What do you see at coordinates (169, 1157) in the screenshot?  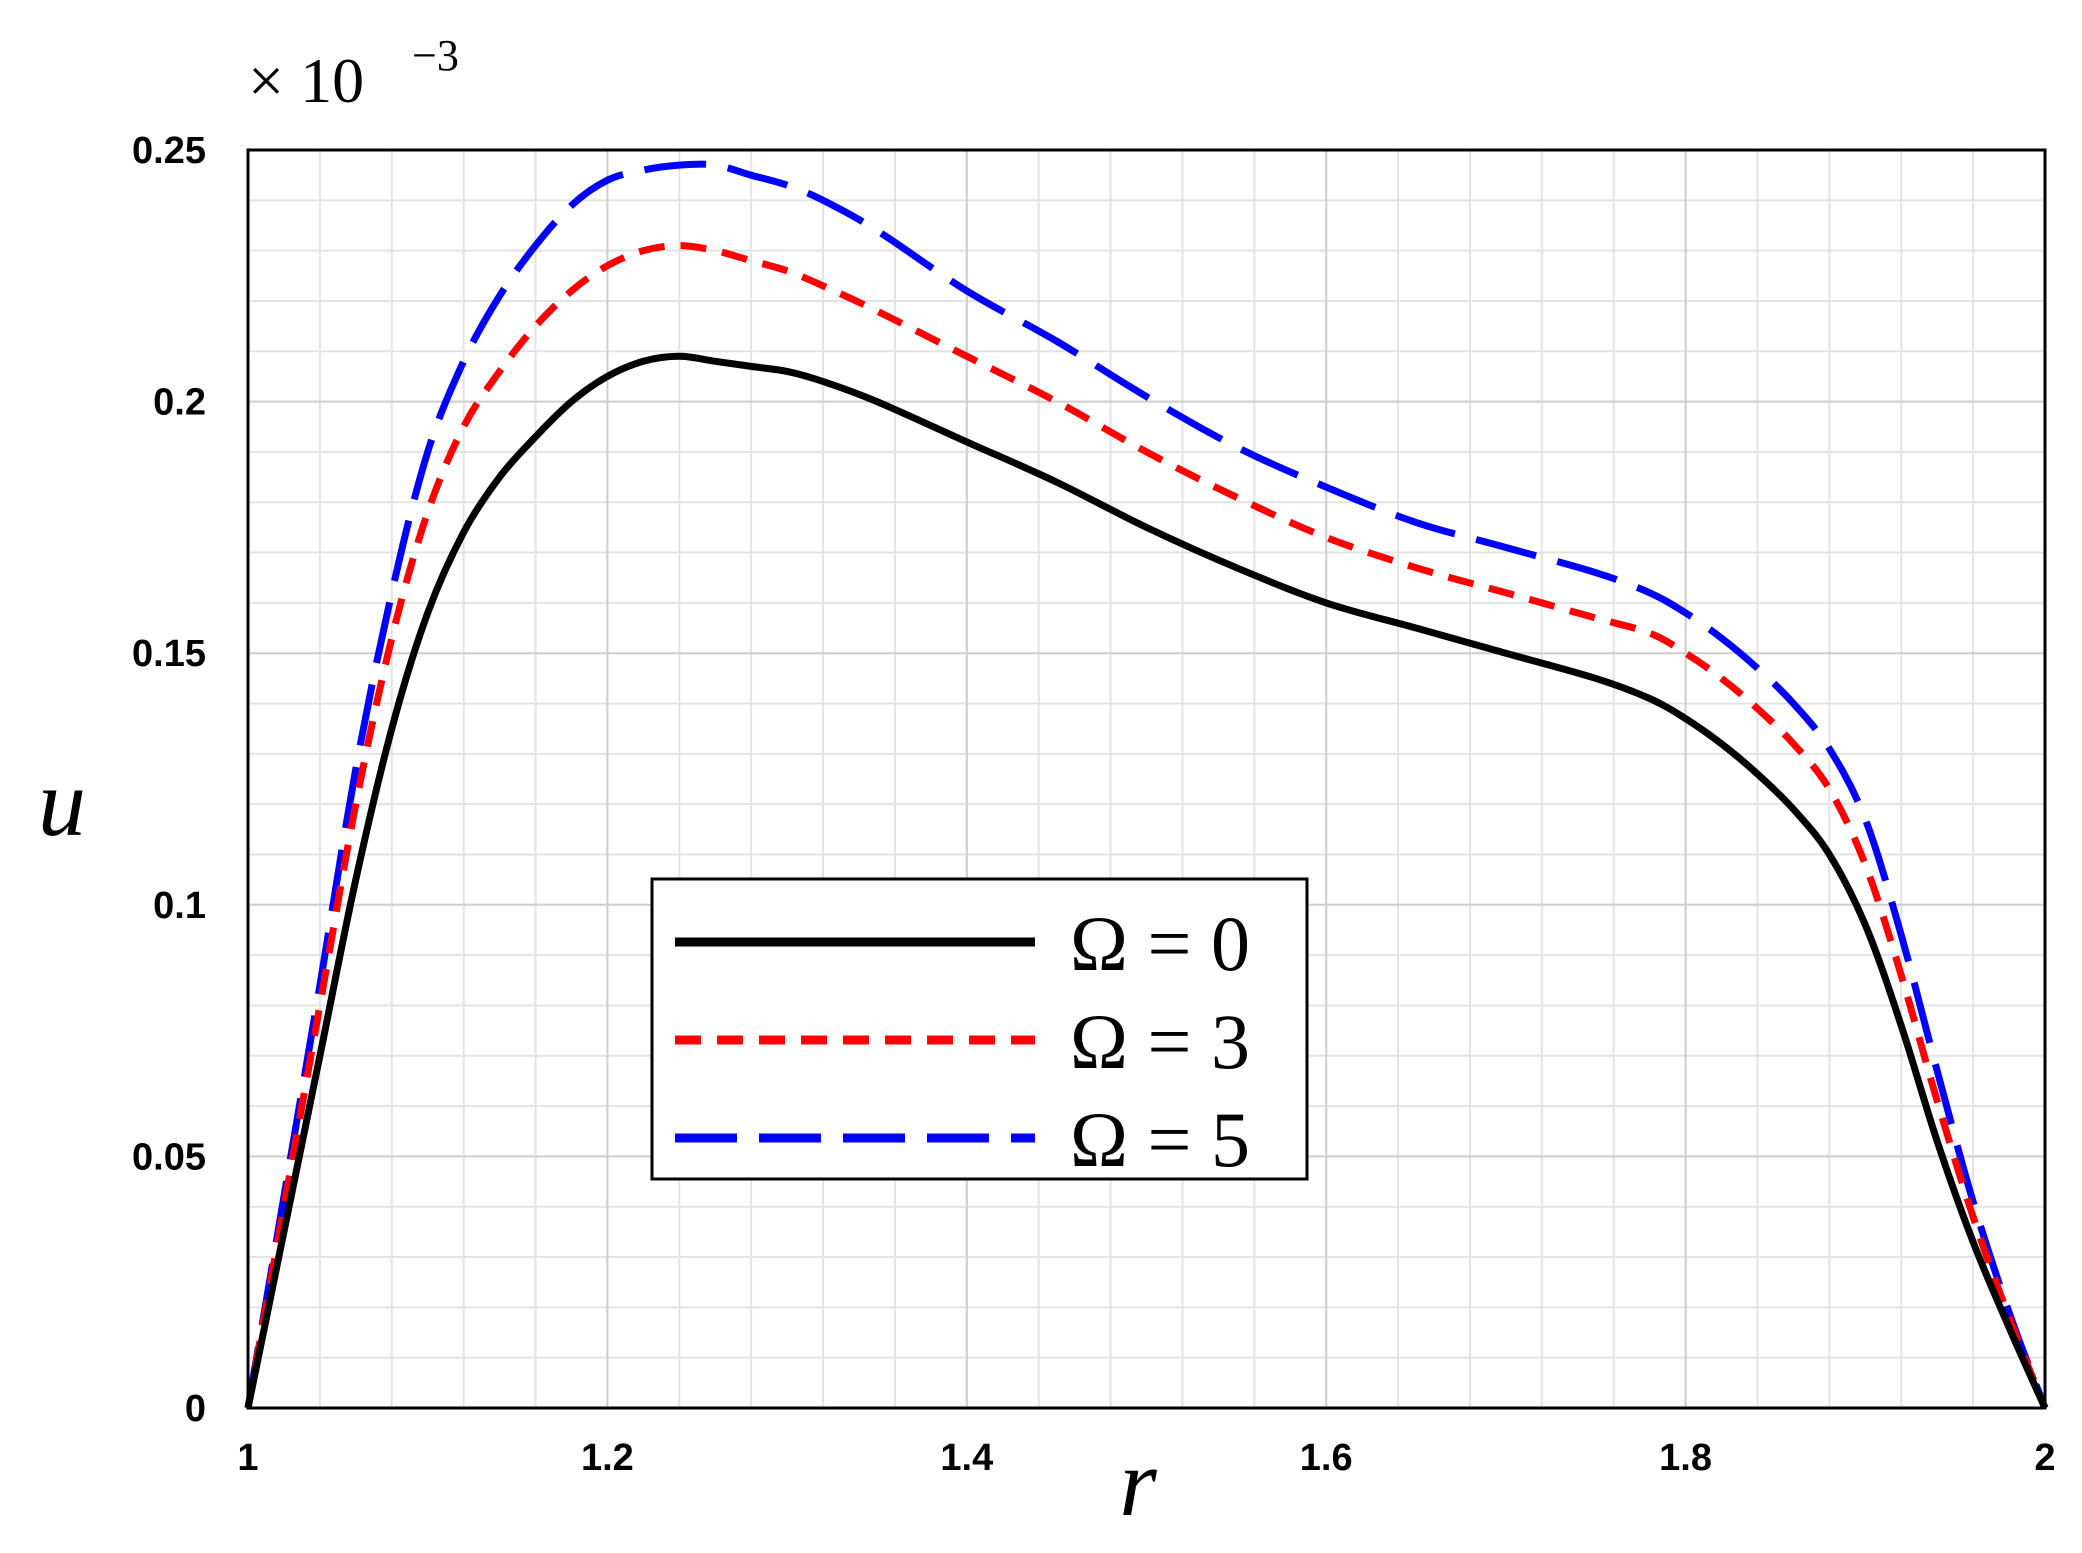 I see `y-tick-label: 0.05` at bounding box center [169, 1157].